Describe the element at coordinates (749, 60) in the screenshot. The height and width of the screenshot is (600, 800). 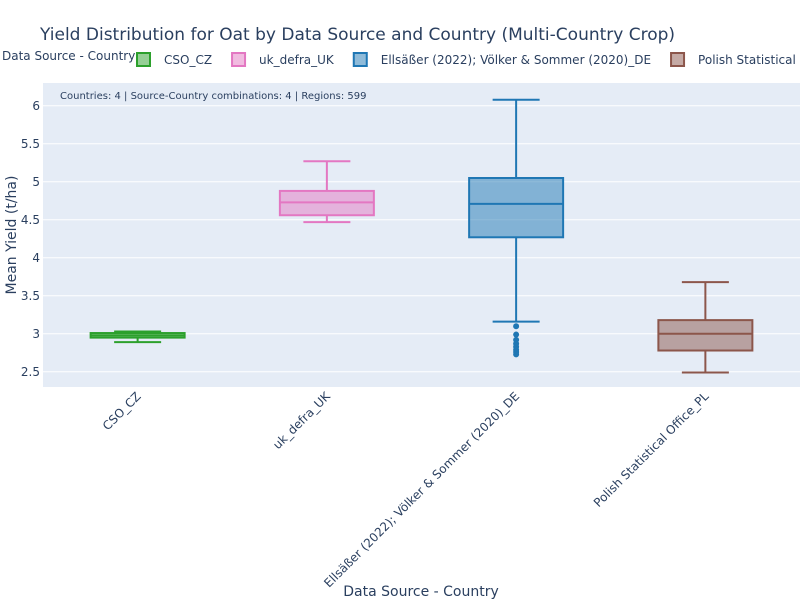
I see `legend-label: Polish Statistical Office_PL` at that location.